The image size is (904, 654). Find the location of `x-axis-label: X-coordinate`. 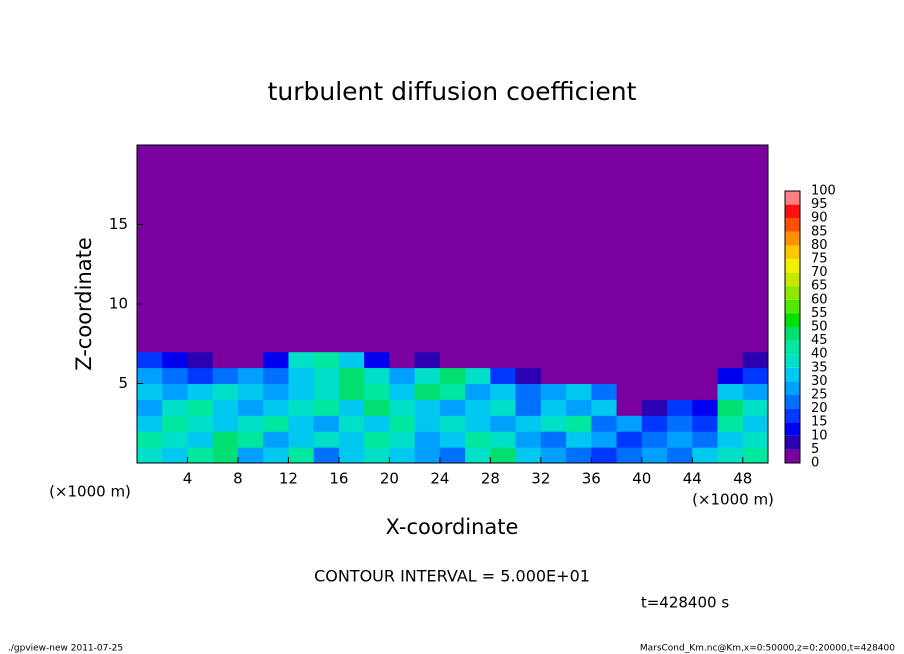

x-axis-label: X-coordinate is located at coordinates (452, 527).